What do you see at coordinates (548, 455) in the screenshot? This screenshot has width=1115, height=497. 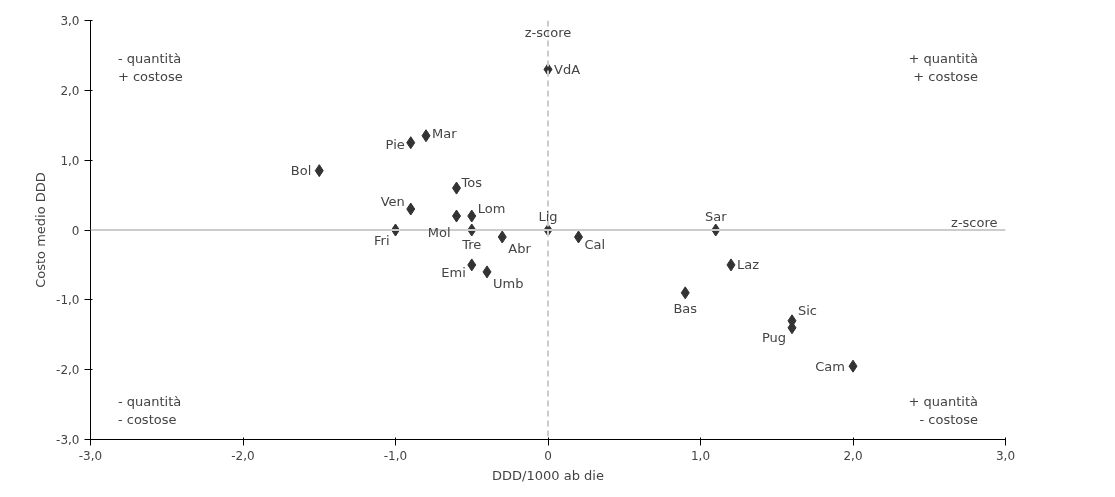 I see `x-tick-label: 0` at bounding box center [548, 455].